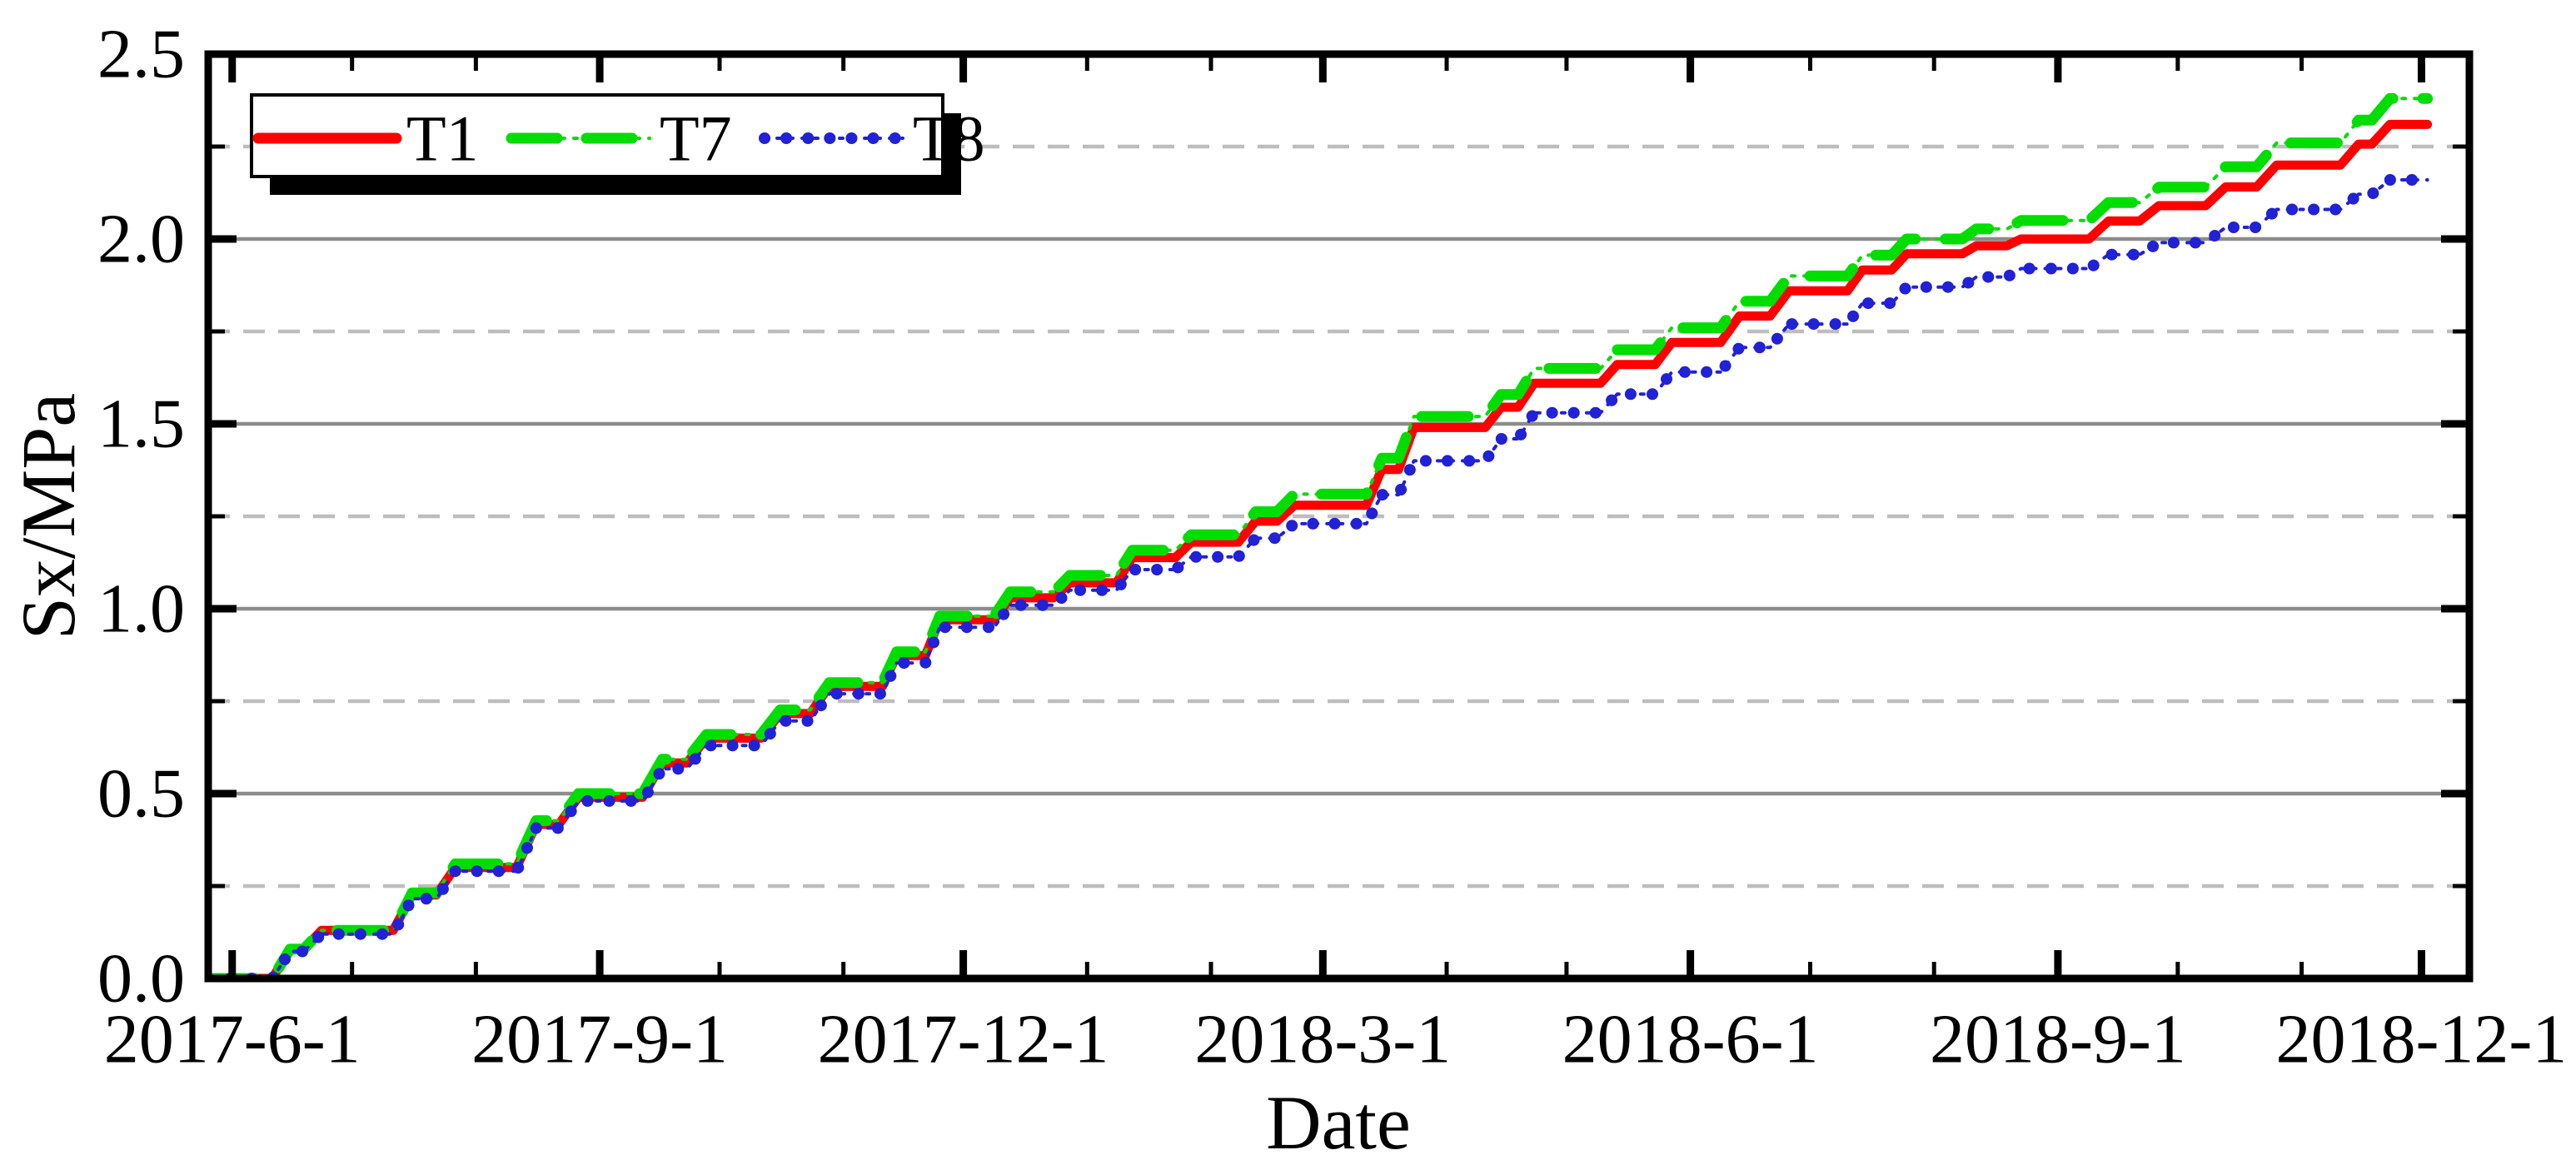  Describe the element at coordinates (365, 138) in the screenshot. I see `legend-item: T1` at that location.